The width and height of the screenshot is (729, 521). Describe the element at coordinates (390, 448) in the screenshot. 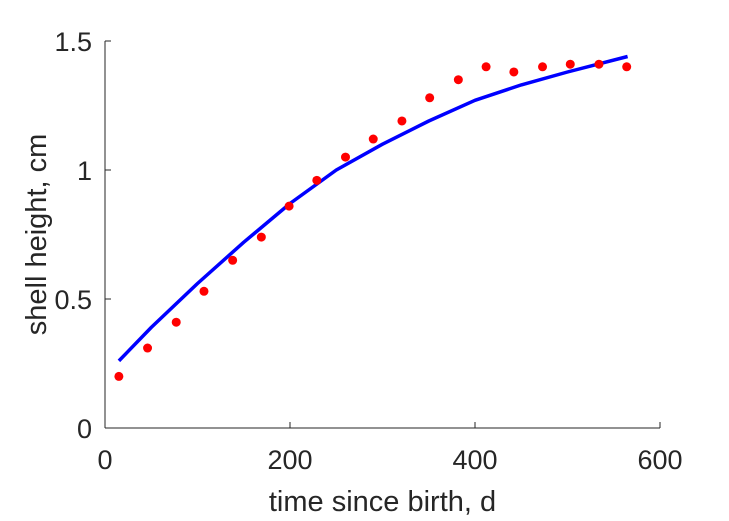

I see `x-ticks: 0 200 400 600` at that location.